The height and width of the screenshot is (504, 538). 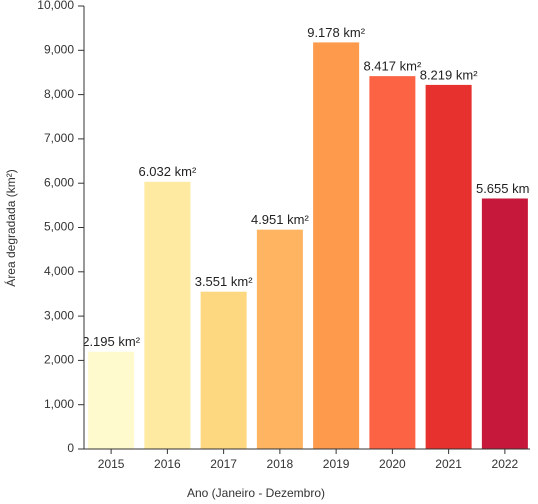 I want to click on y-tick-label: 6,000, so click(x=59, y=182).